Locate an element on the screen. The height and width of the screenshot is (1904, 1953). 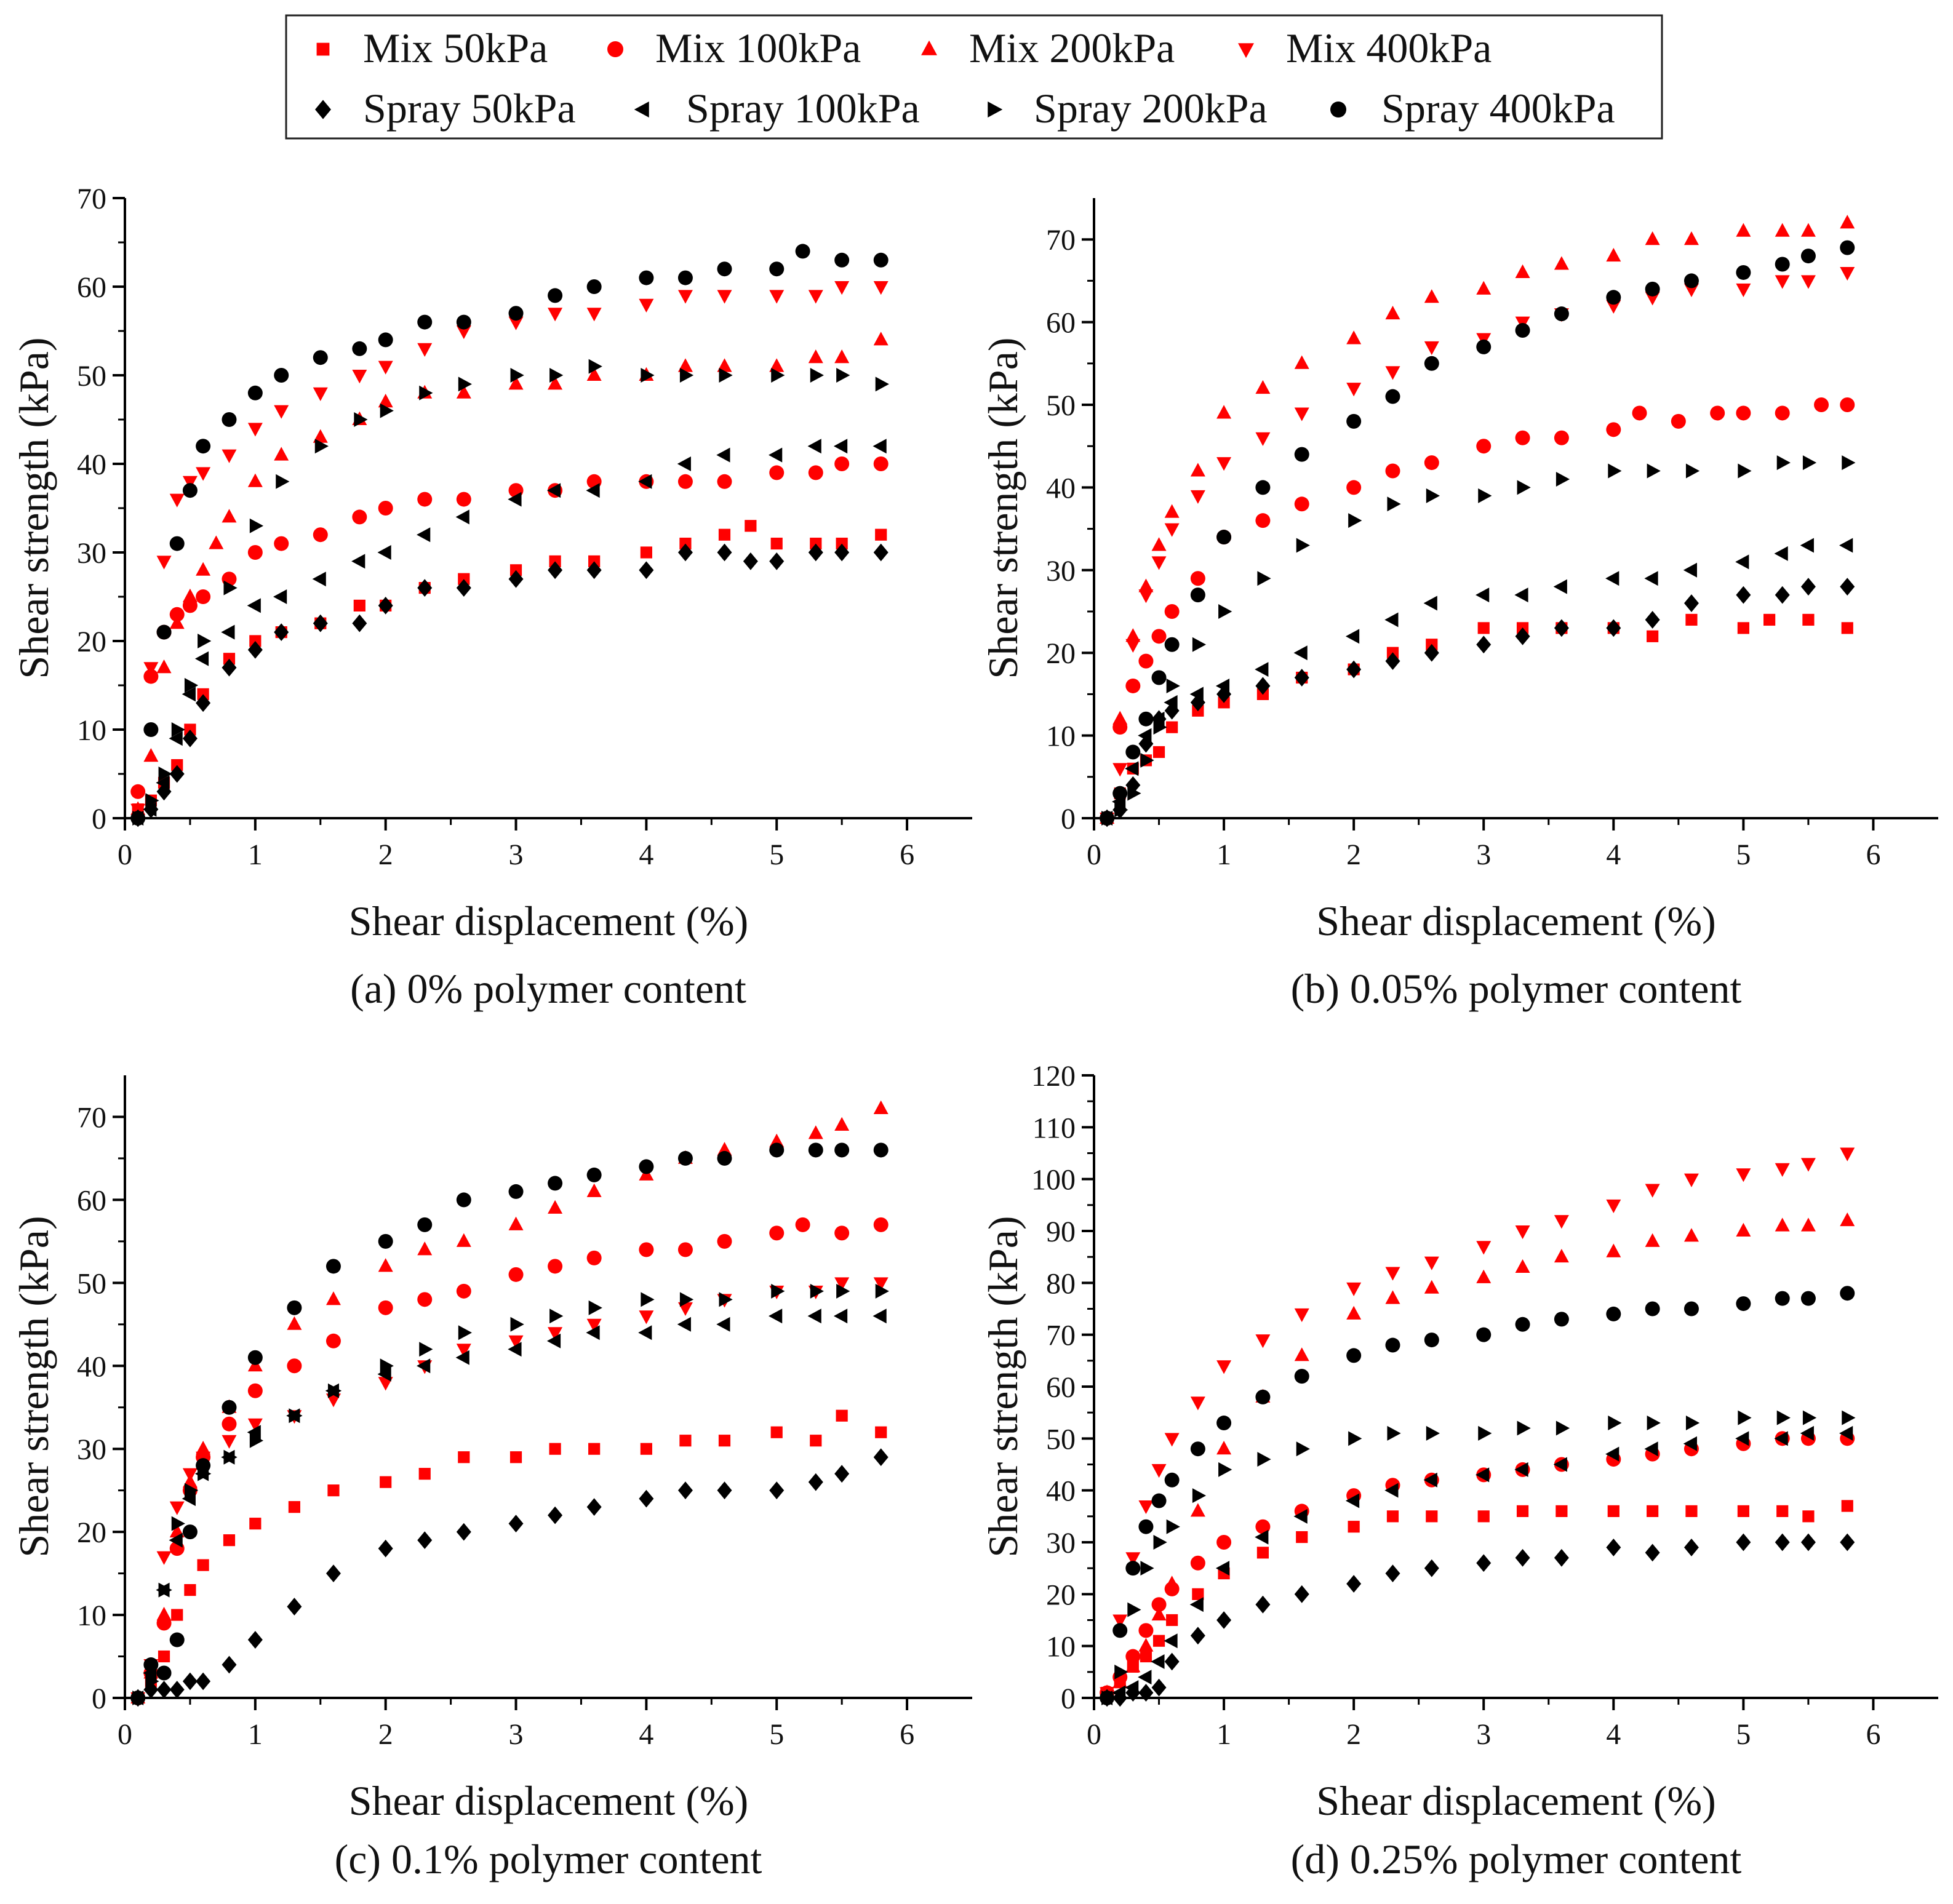
legend-marker-symbol-spray-100kpa is located at coordinates (641, 110).